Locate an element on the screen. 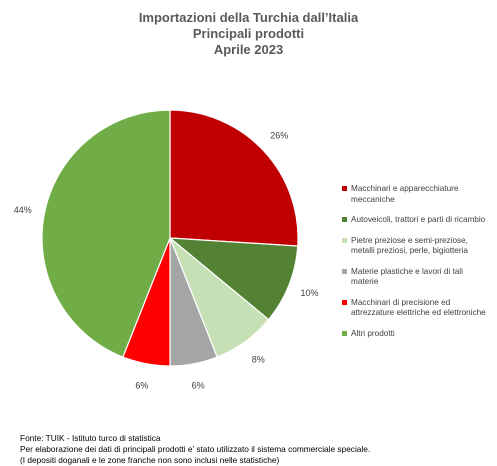 This screenshot has width=497, height=466. pie-label-1: 10% is located at coordinates (309, 293).